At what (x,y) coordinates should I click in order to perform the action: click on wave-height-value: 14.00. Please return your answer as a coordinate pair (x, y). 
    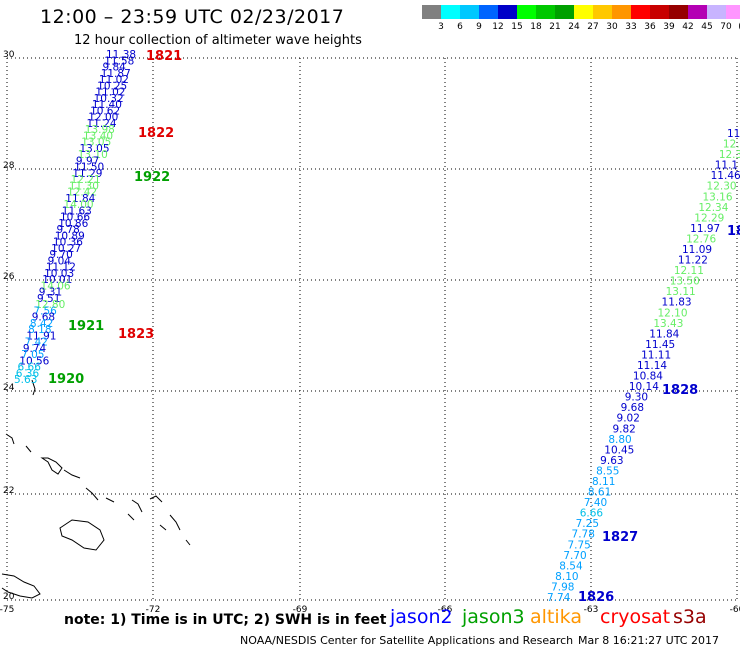
    Looking at the image, I should click on (79, 205).